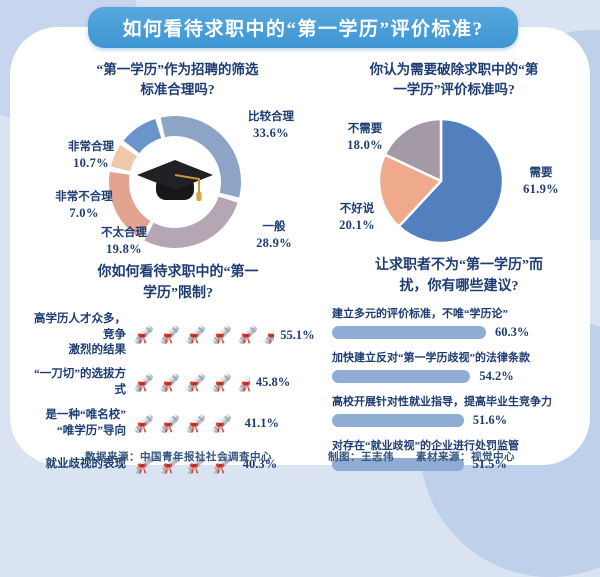 Image resolution: width=600 pixels, height=577 pixels. What do you see at coordinates (361, 457) in the screenshot?
I see `footer-author: 制图：王志伟` at bounding box center [361, 457].